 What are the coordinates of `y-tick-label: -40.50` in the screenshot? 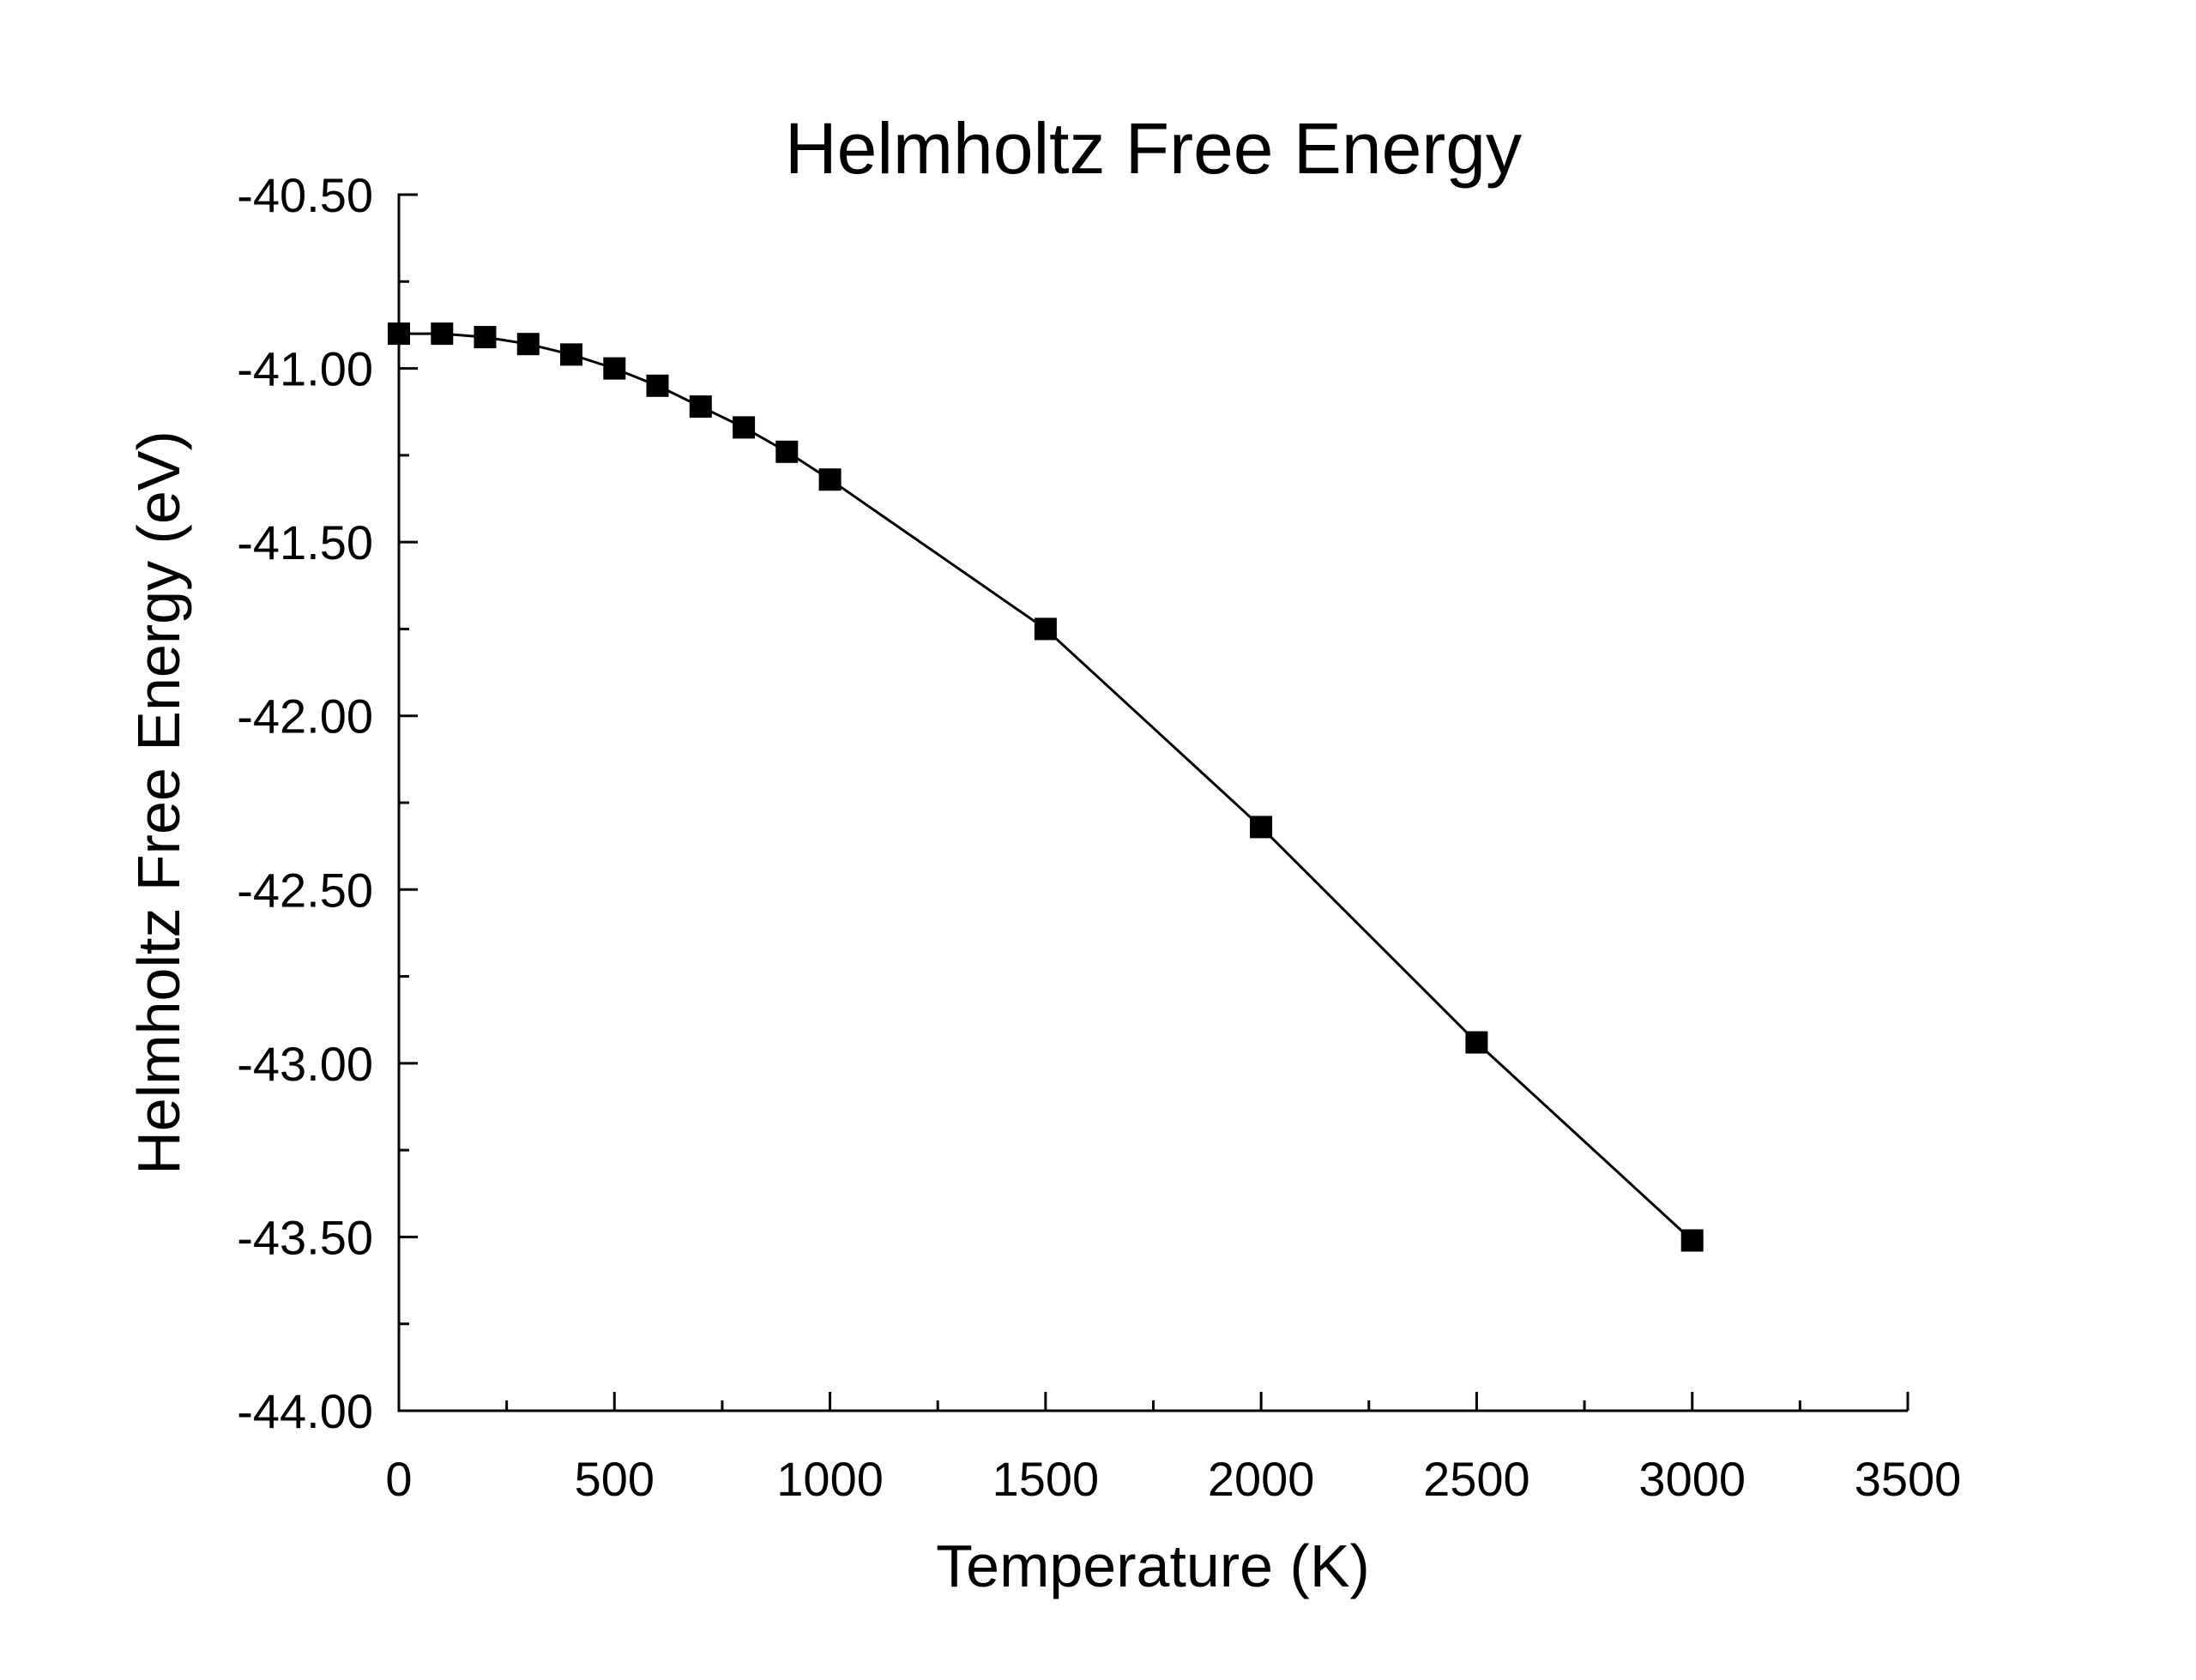 It's located at (305, 195).